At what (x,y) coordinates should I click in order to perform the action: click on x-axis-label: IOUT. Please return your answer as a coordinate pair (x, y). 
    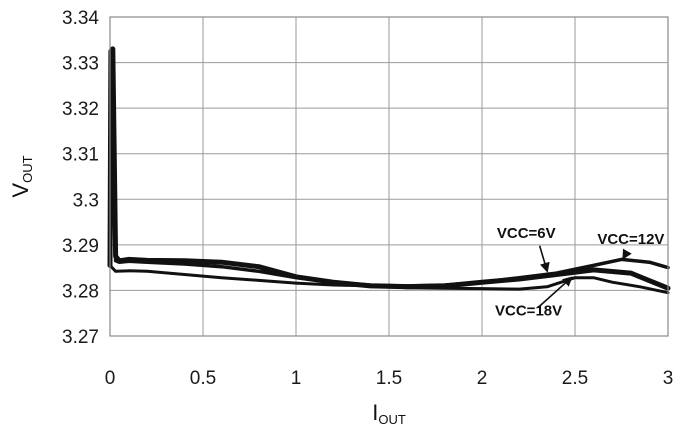
    Looking at the image, I should click on (389, 413).